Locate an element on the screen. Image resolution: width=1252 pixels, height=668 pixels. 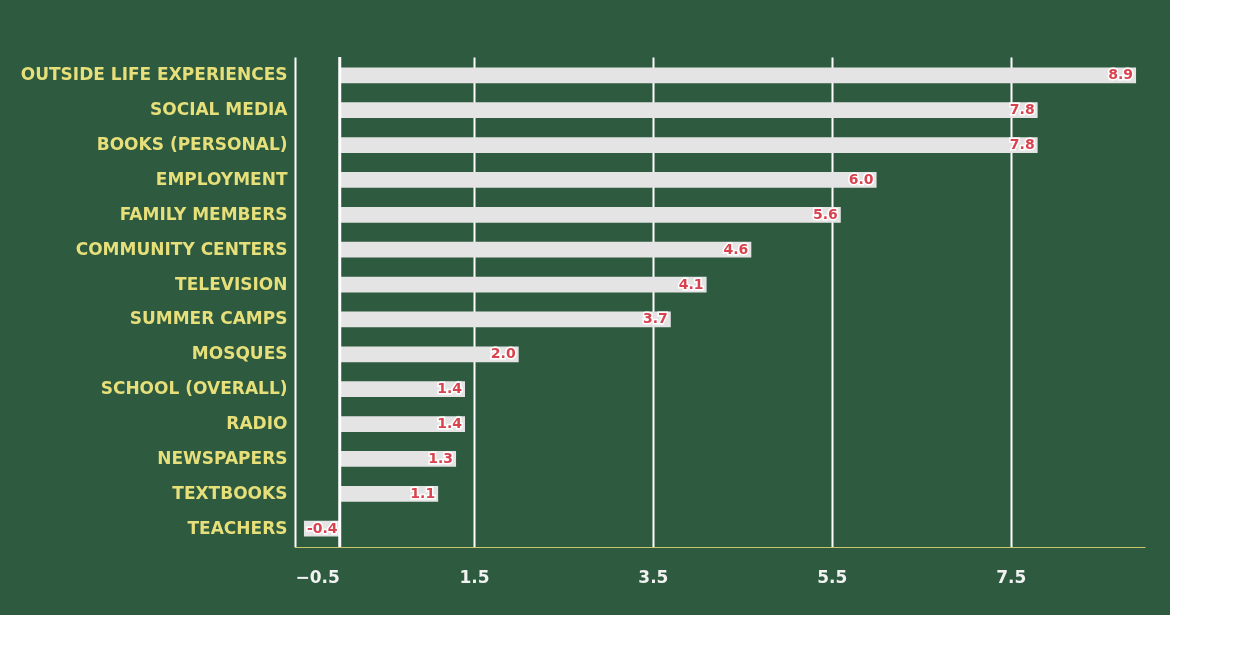
y-tick-label: FAMILY MEMBERS is located at coordinates (203, 213).